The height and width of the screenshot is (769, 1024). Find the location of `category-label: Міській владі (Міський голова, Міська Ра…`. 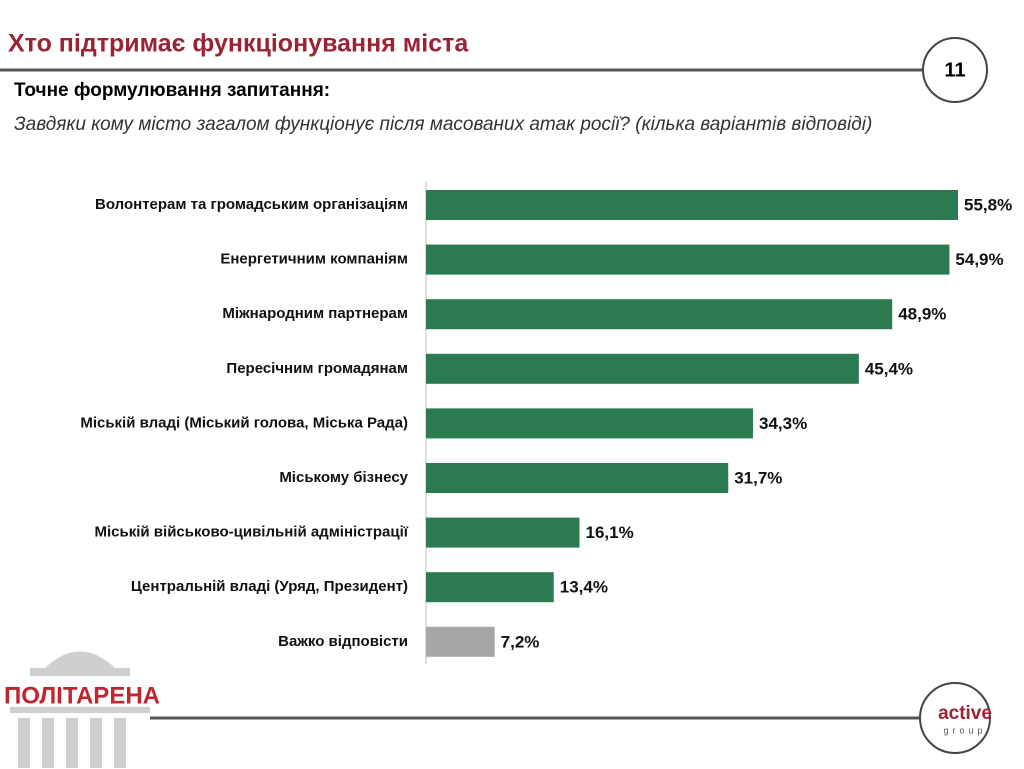

category-label: Міській владі (Міський голова, Міська Ра… is located at coordinates (244, 422).